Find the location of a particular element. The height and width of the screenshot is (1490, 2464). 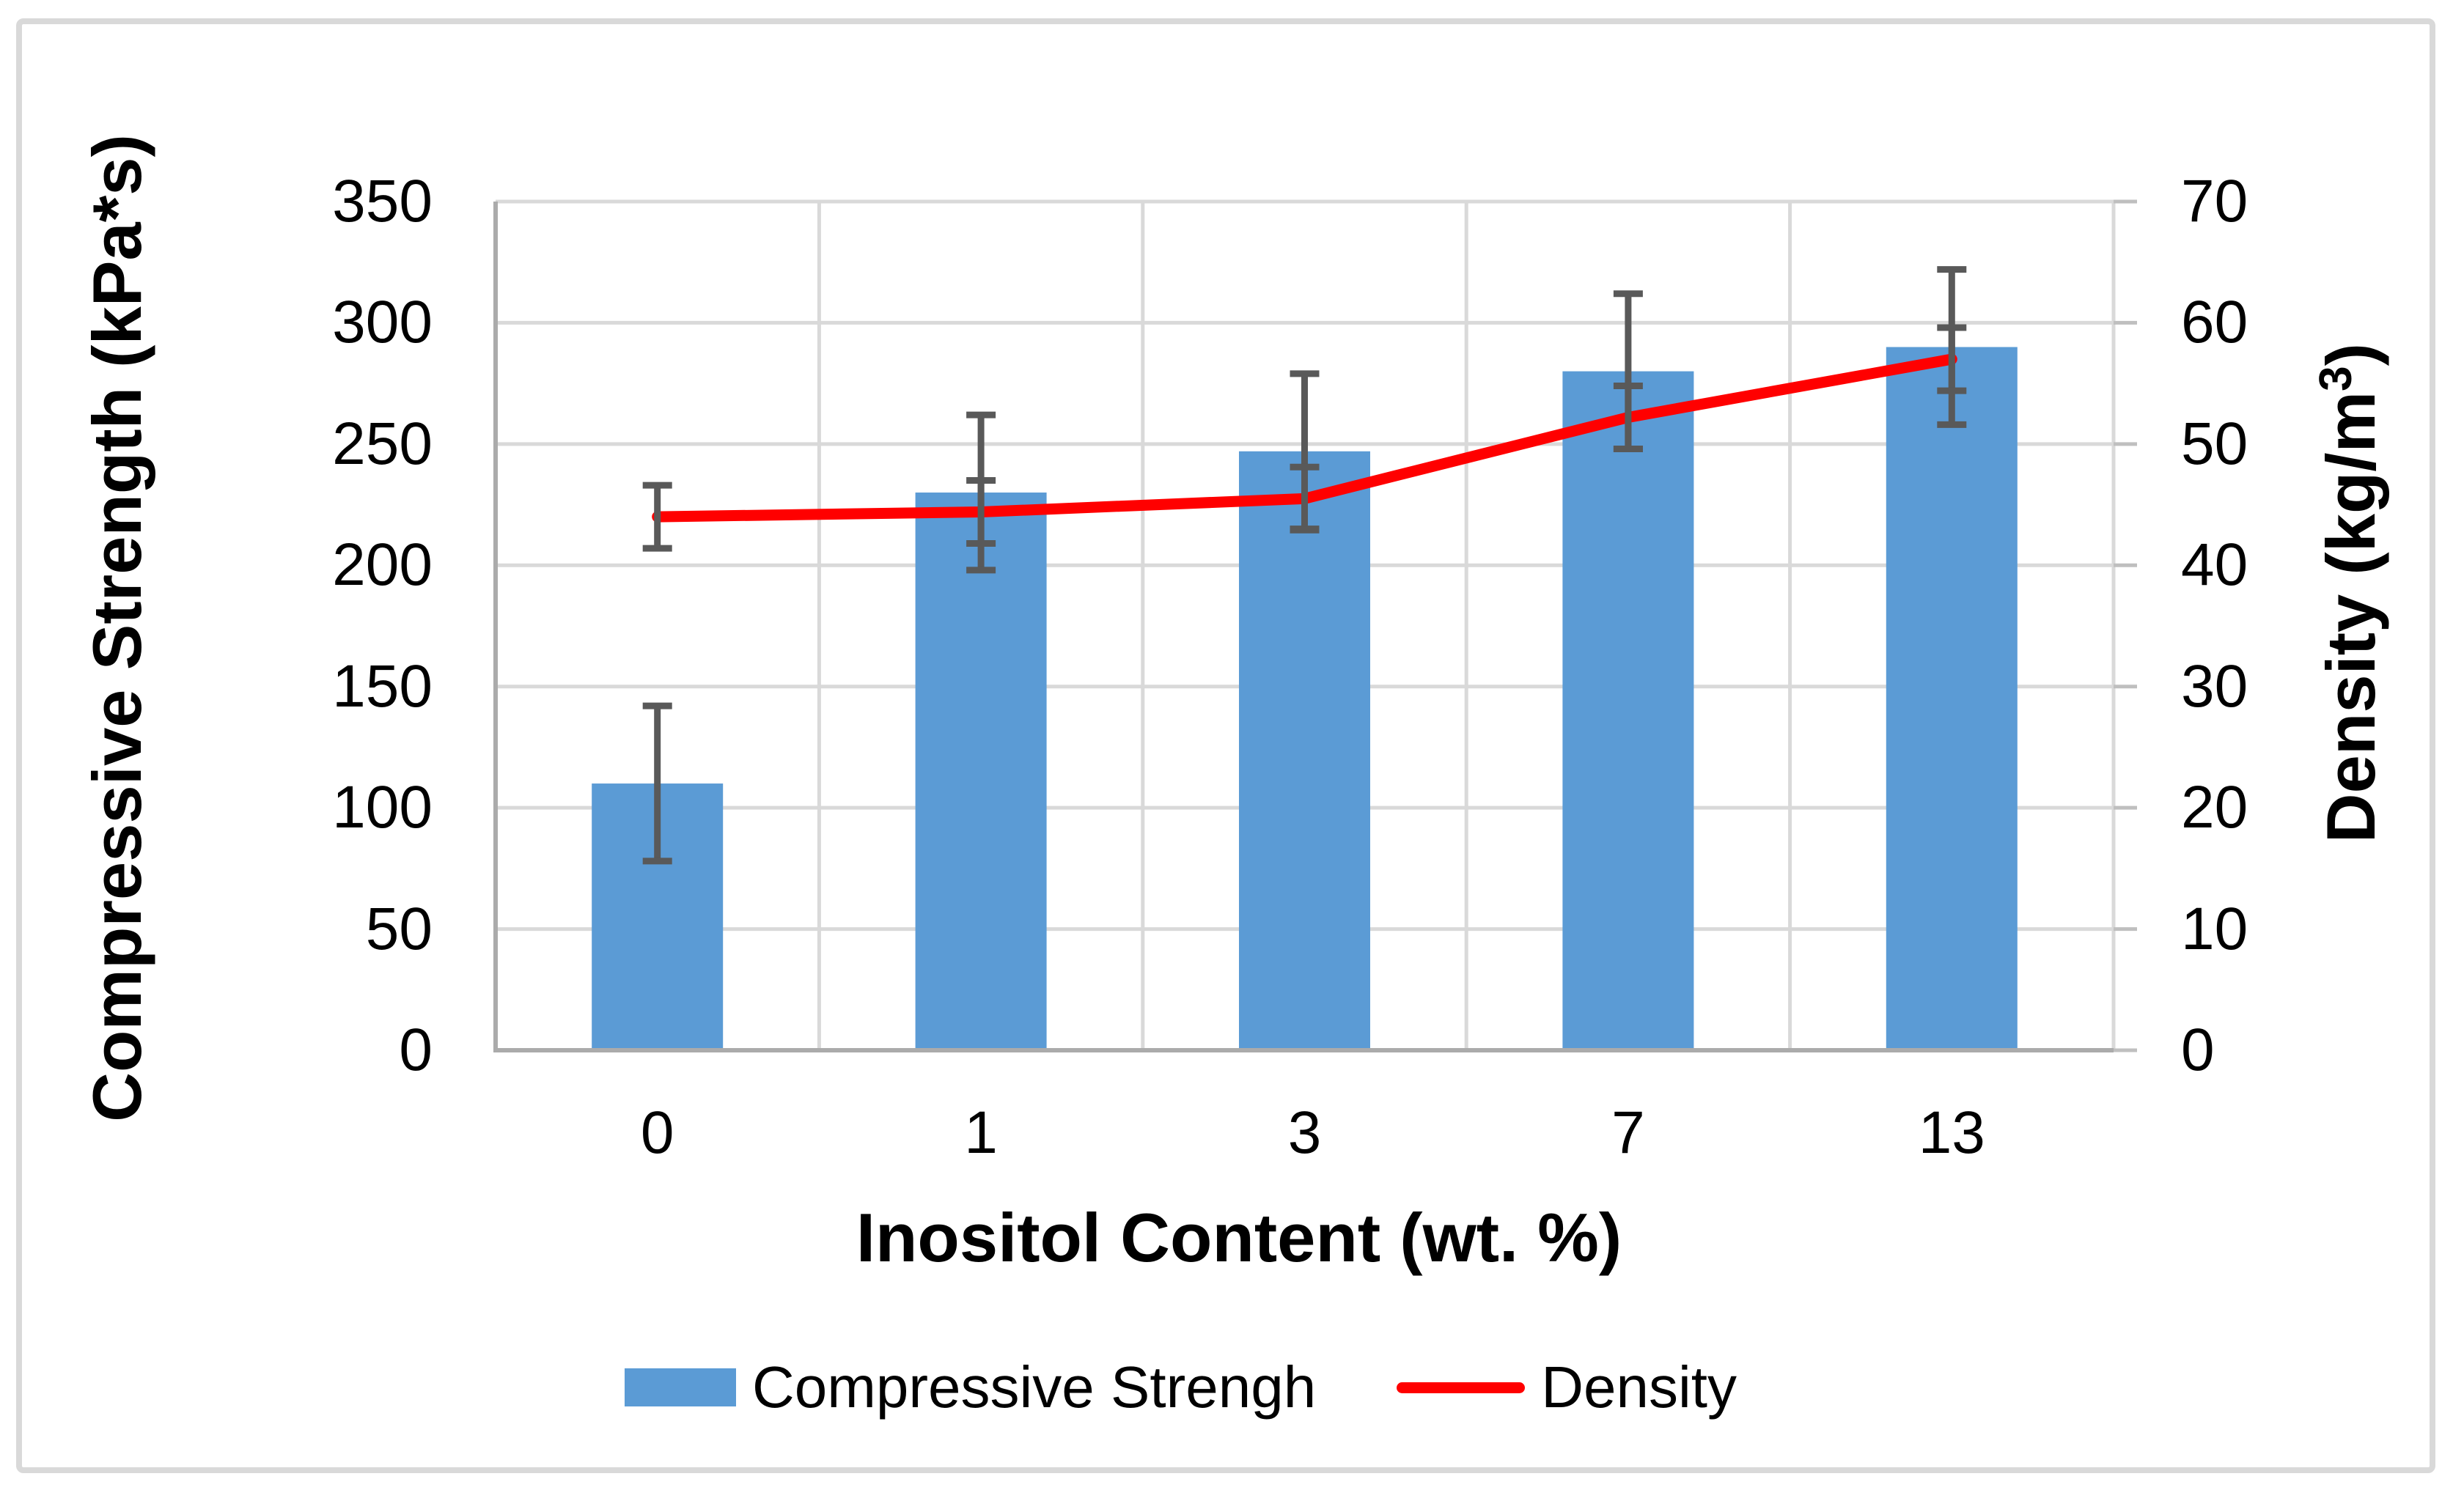

x-axis-category-label: 1 is located at coordinates (981, 1132).